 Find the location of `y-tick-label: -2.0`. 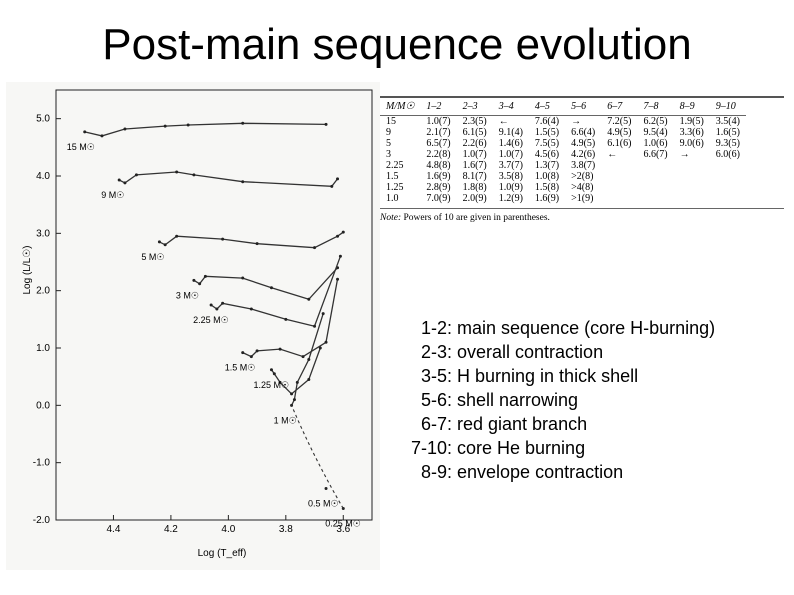

y-tick-label: -2.0 is located at coordinates (42, 520).